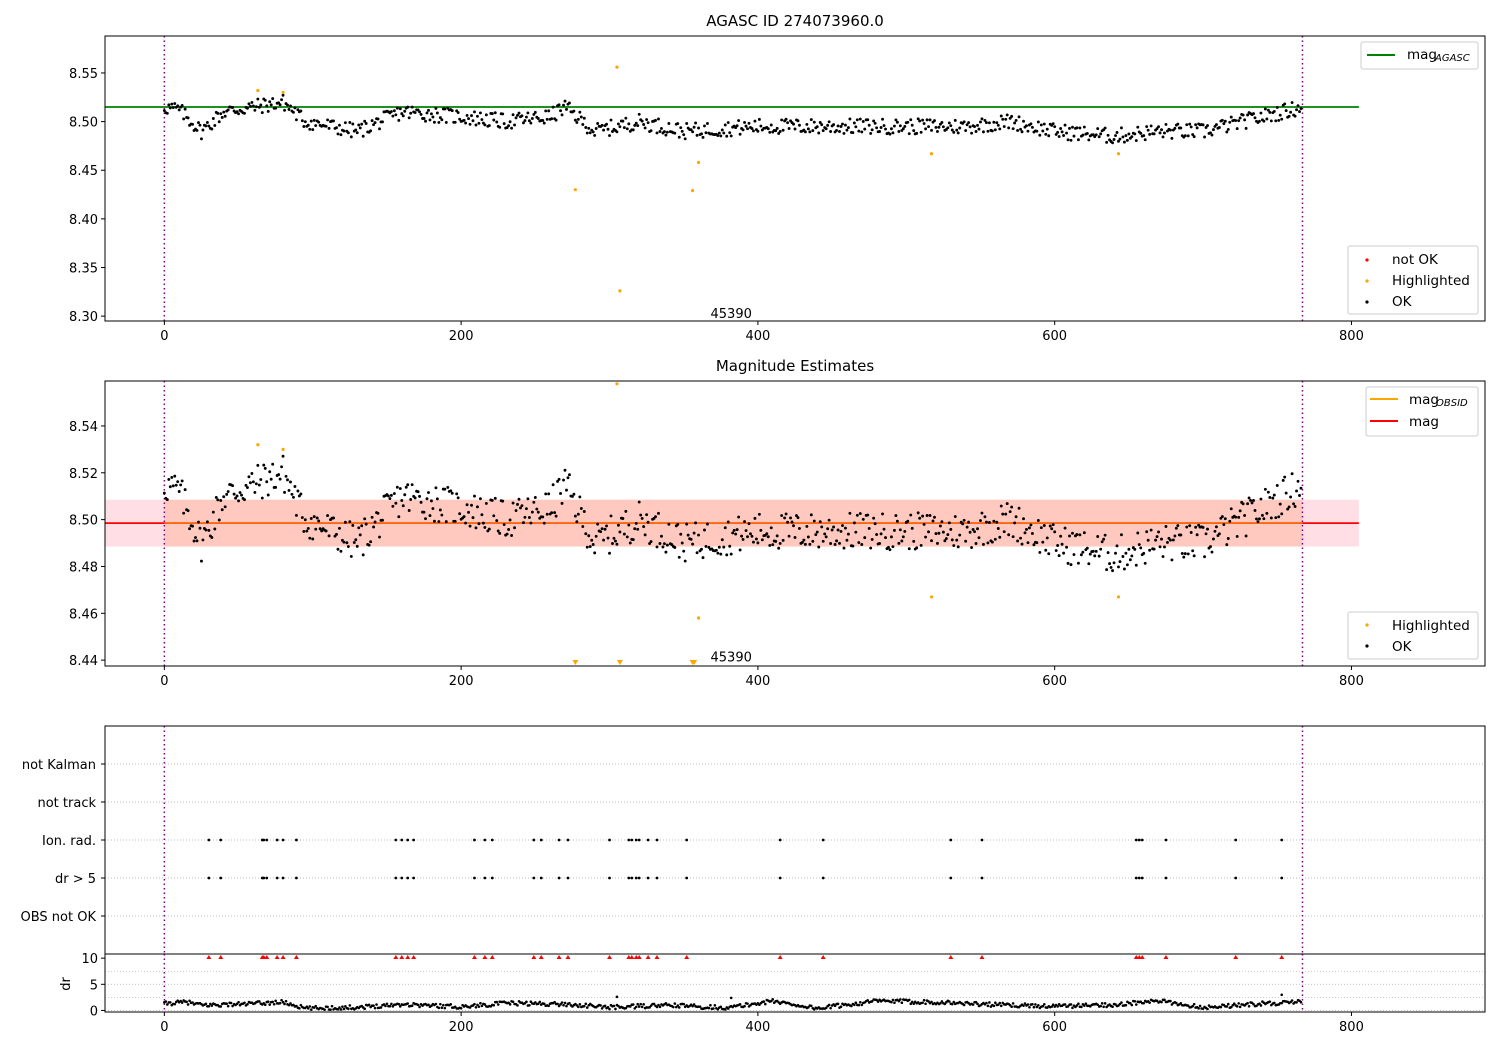  I want to click on y-tick-label: 10, so click(89, 959).